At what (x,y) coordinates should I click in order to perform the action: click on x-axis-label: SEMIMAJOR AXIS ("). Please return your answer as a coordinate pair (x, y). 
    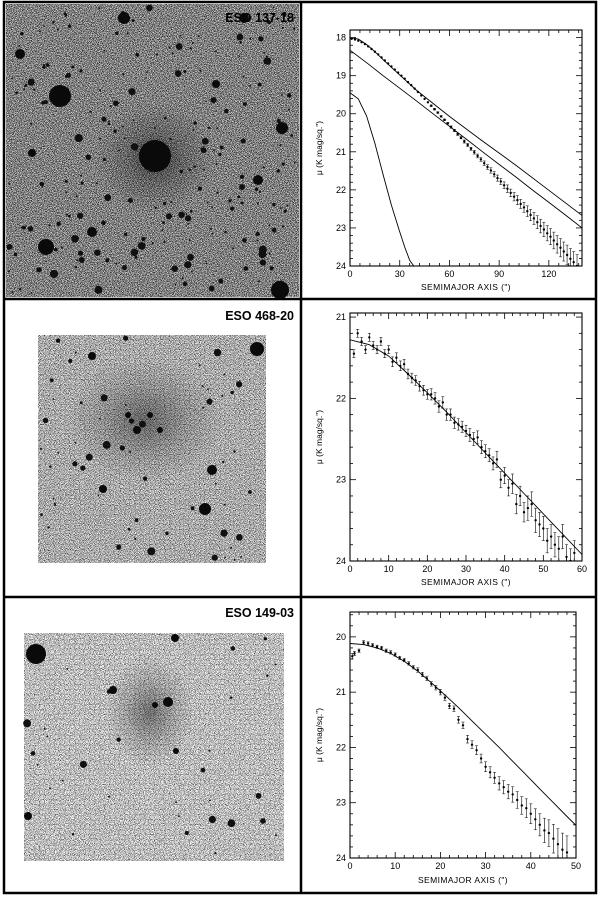
    Looking at the image, I should click on (466, 287).